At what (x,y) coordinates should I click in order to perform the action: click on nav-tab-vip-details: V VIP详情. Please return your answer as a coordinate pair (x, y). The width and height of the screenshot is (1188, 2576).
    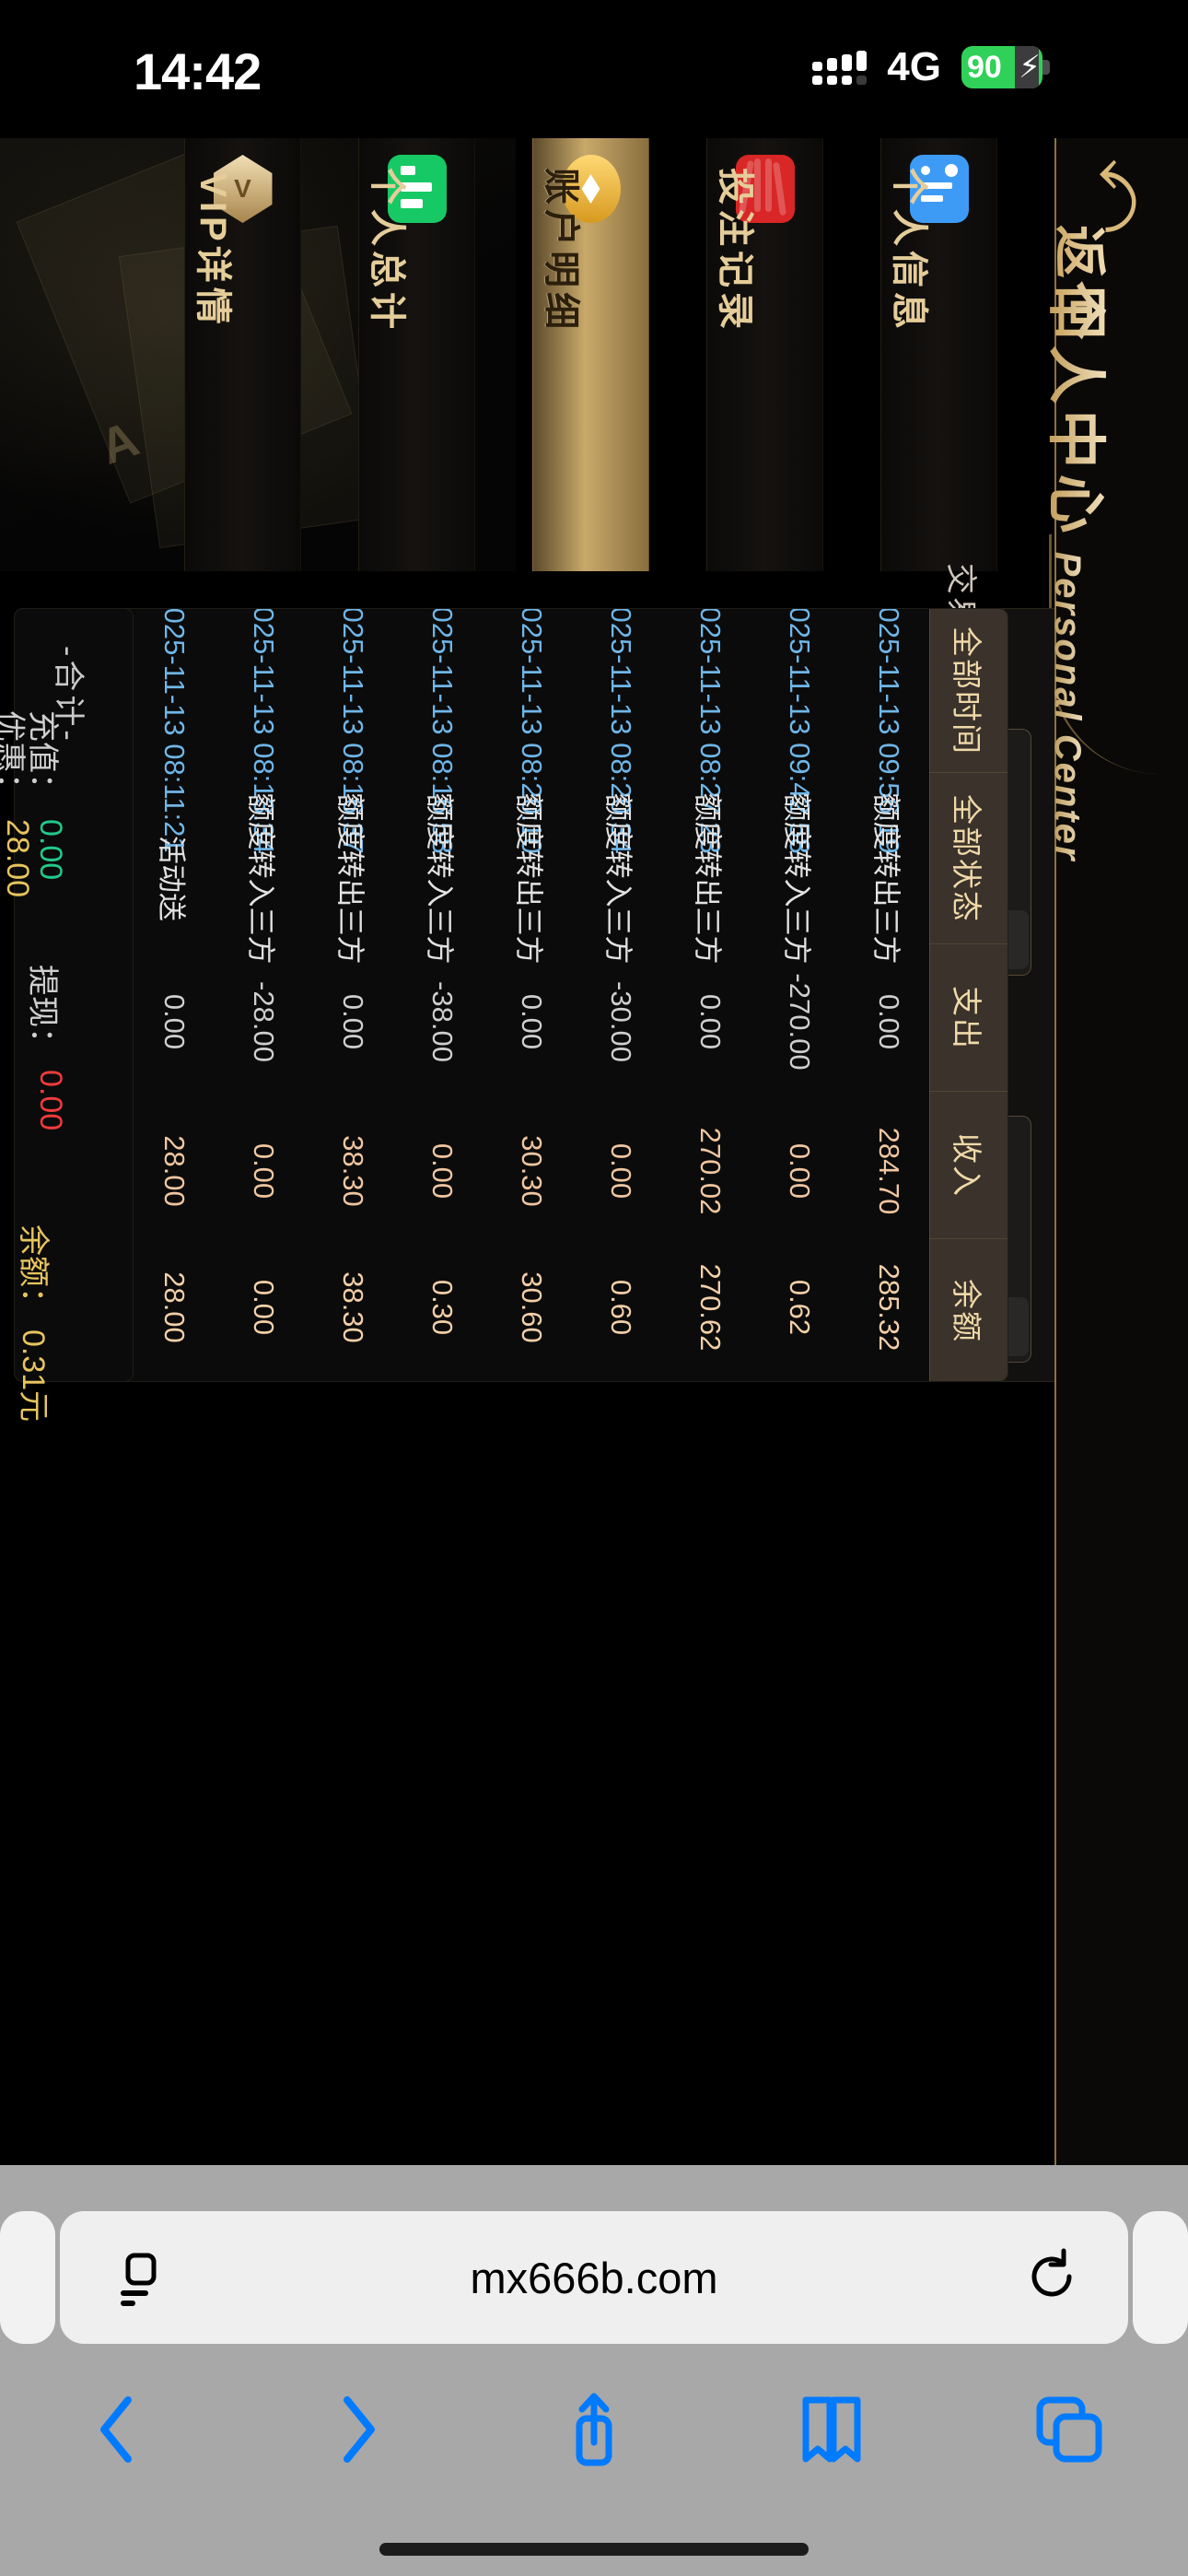
    Looking at the image, I should click on (242, 354).